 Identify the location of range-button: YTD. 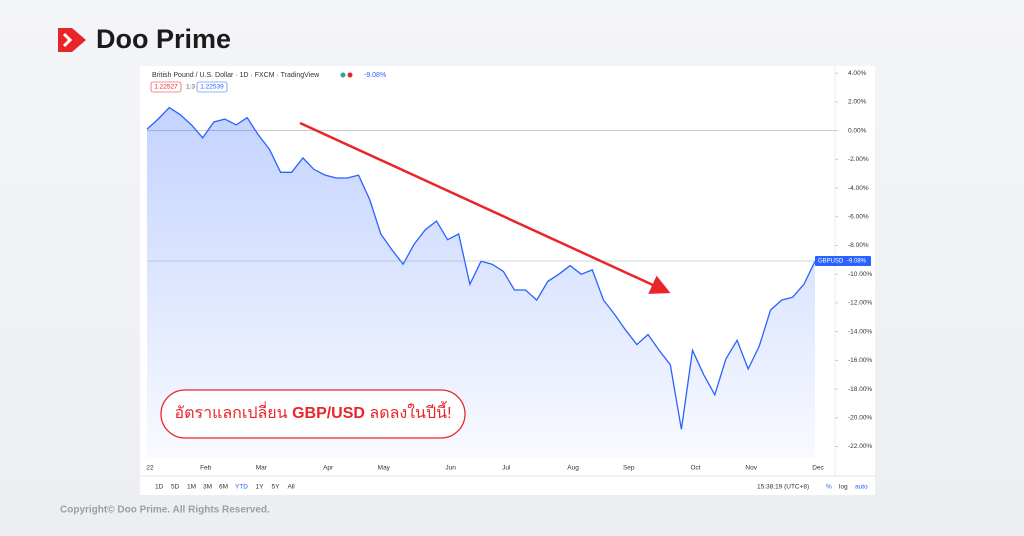
(241, 487).